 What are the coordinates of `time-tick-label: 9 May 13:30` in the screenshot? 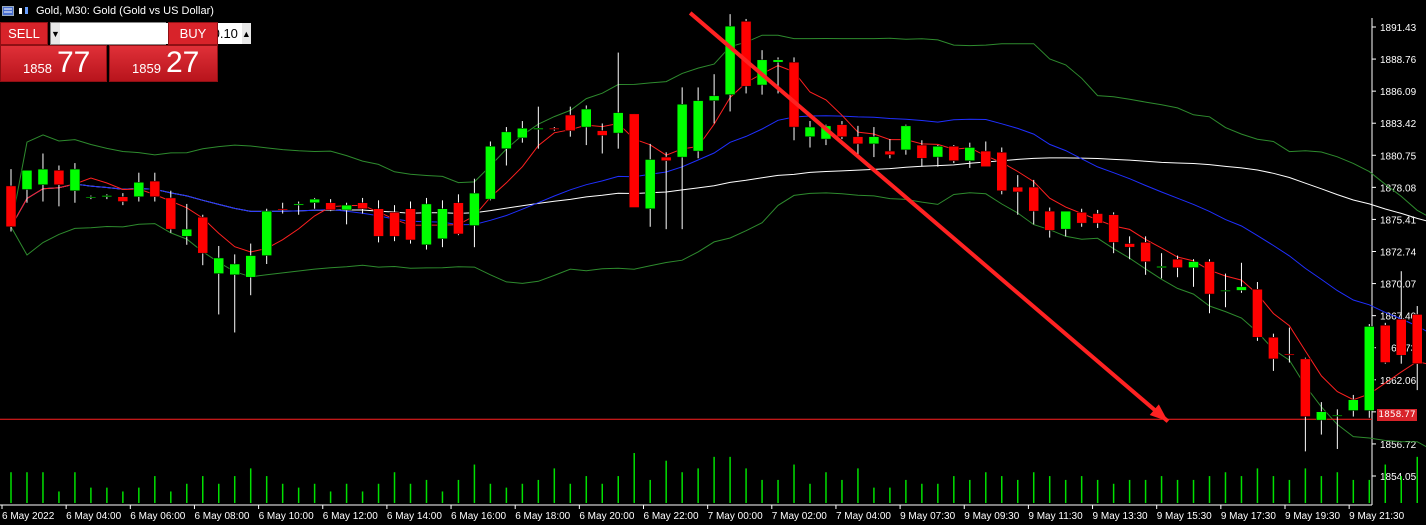 It's located at (1120, 516).